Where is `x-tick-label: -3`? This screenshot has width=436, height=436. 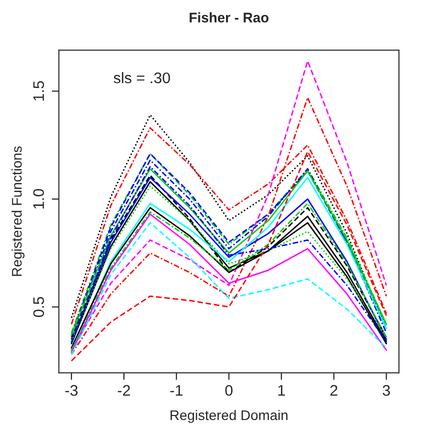
x-tick-label: -3 is located at coordinates (71, 390).